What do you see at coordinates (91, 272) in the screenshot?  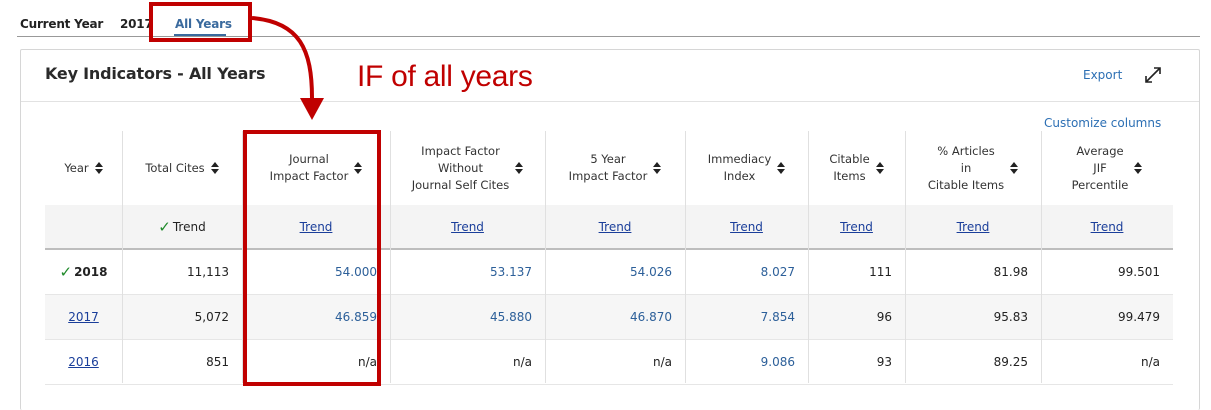 I see `row-year: 2018` at bounding box center [91, 272].